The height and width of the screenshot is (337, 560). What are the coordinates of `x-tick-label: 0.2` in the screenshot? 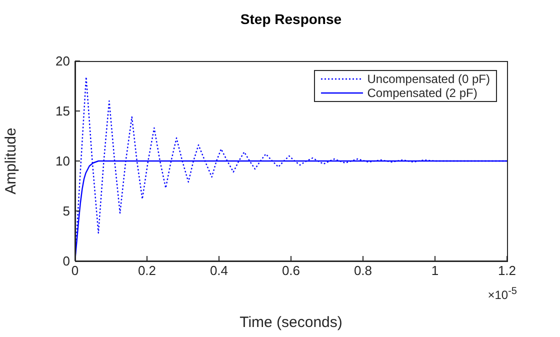 It's located at (147, 270).